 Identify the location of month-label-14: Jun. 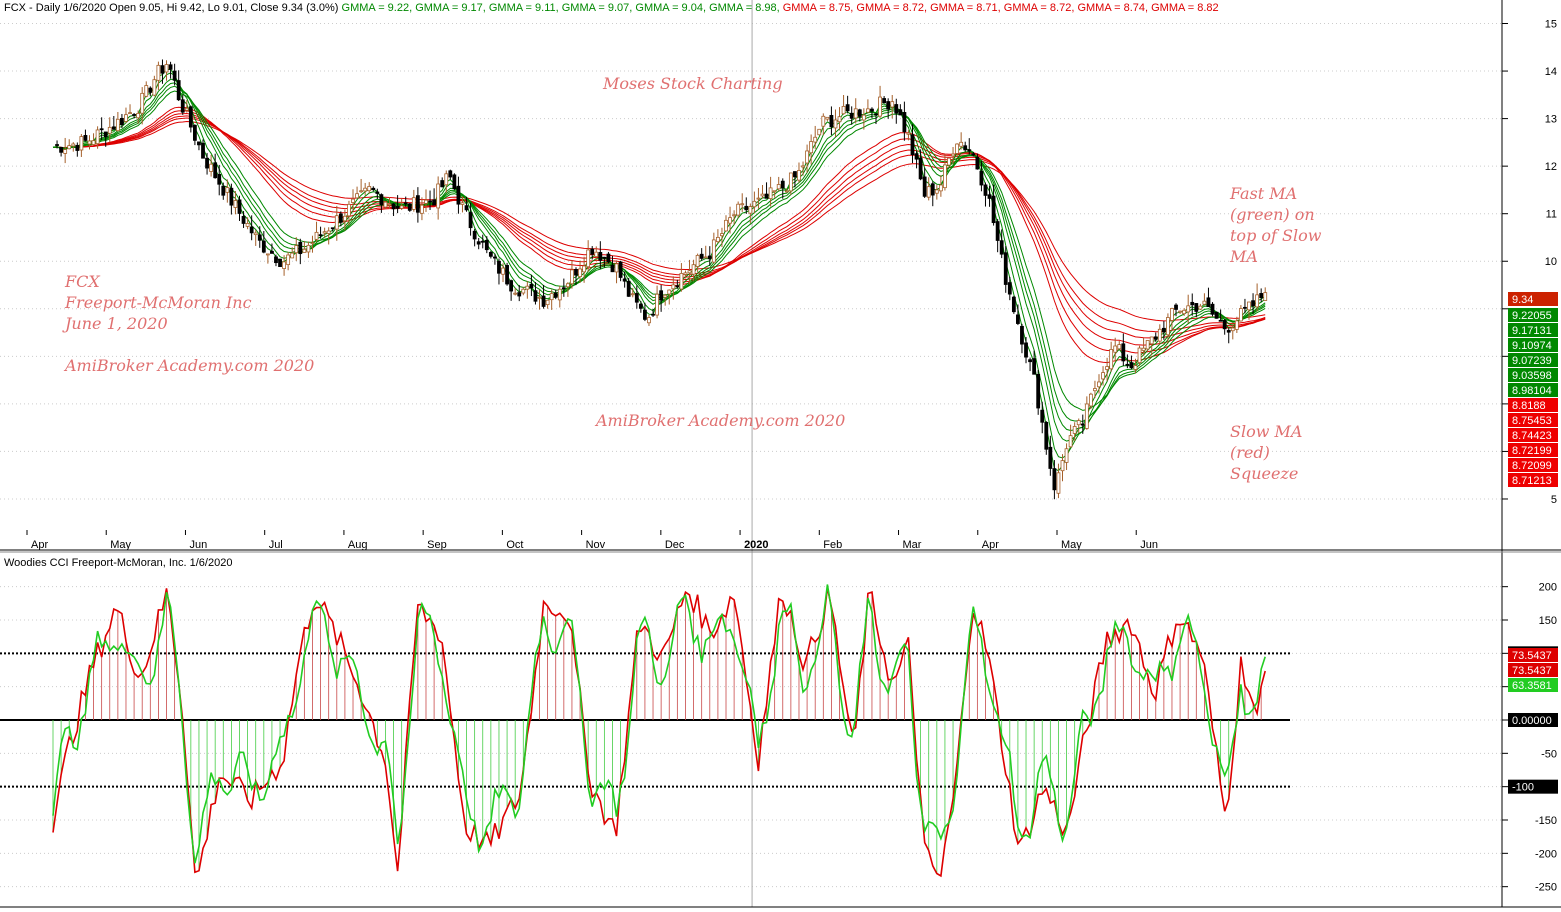
(1149, 545).